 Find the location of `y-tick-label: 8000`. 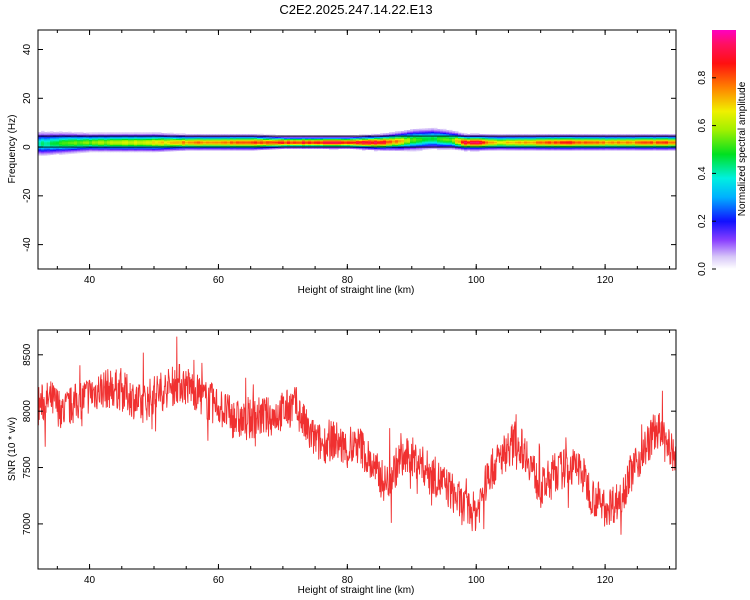

y-tick-label: 8000 is located at coordinates (27, 411).